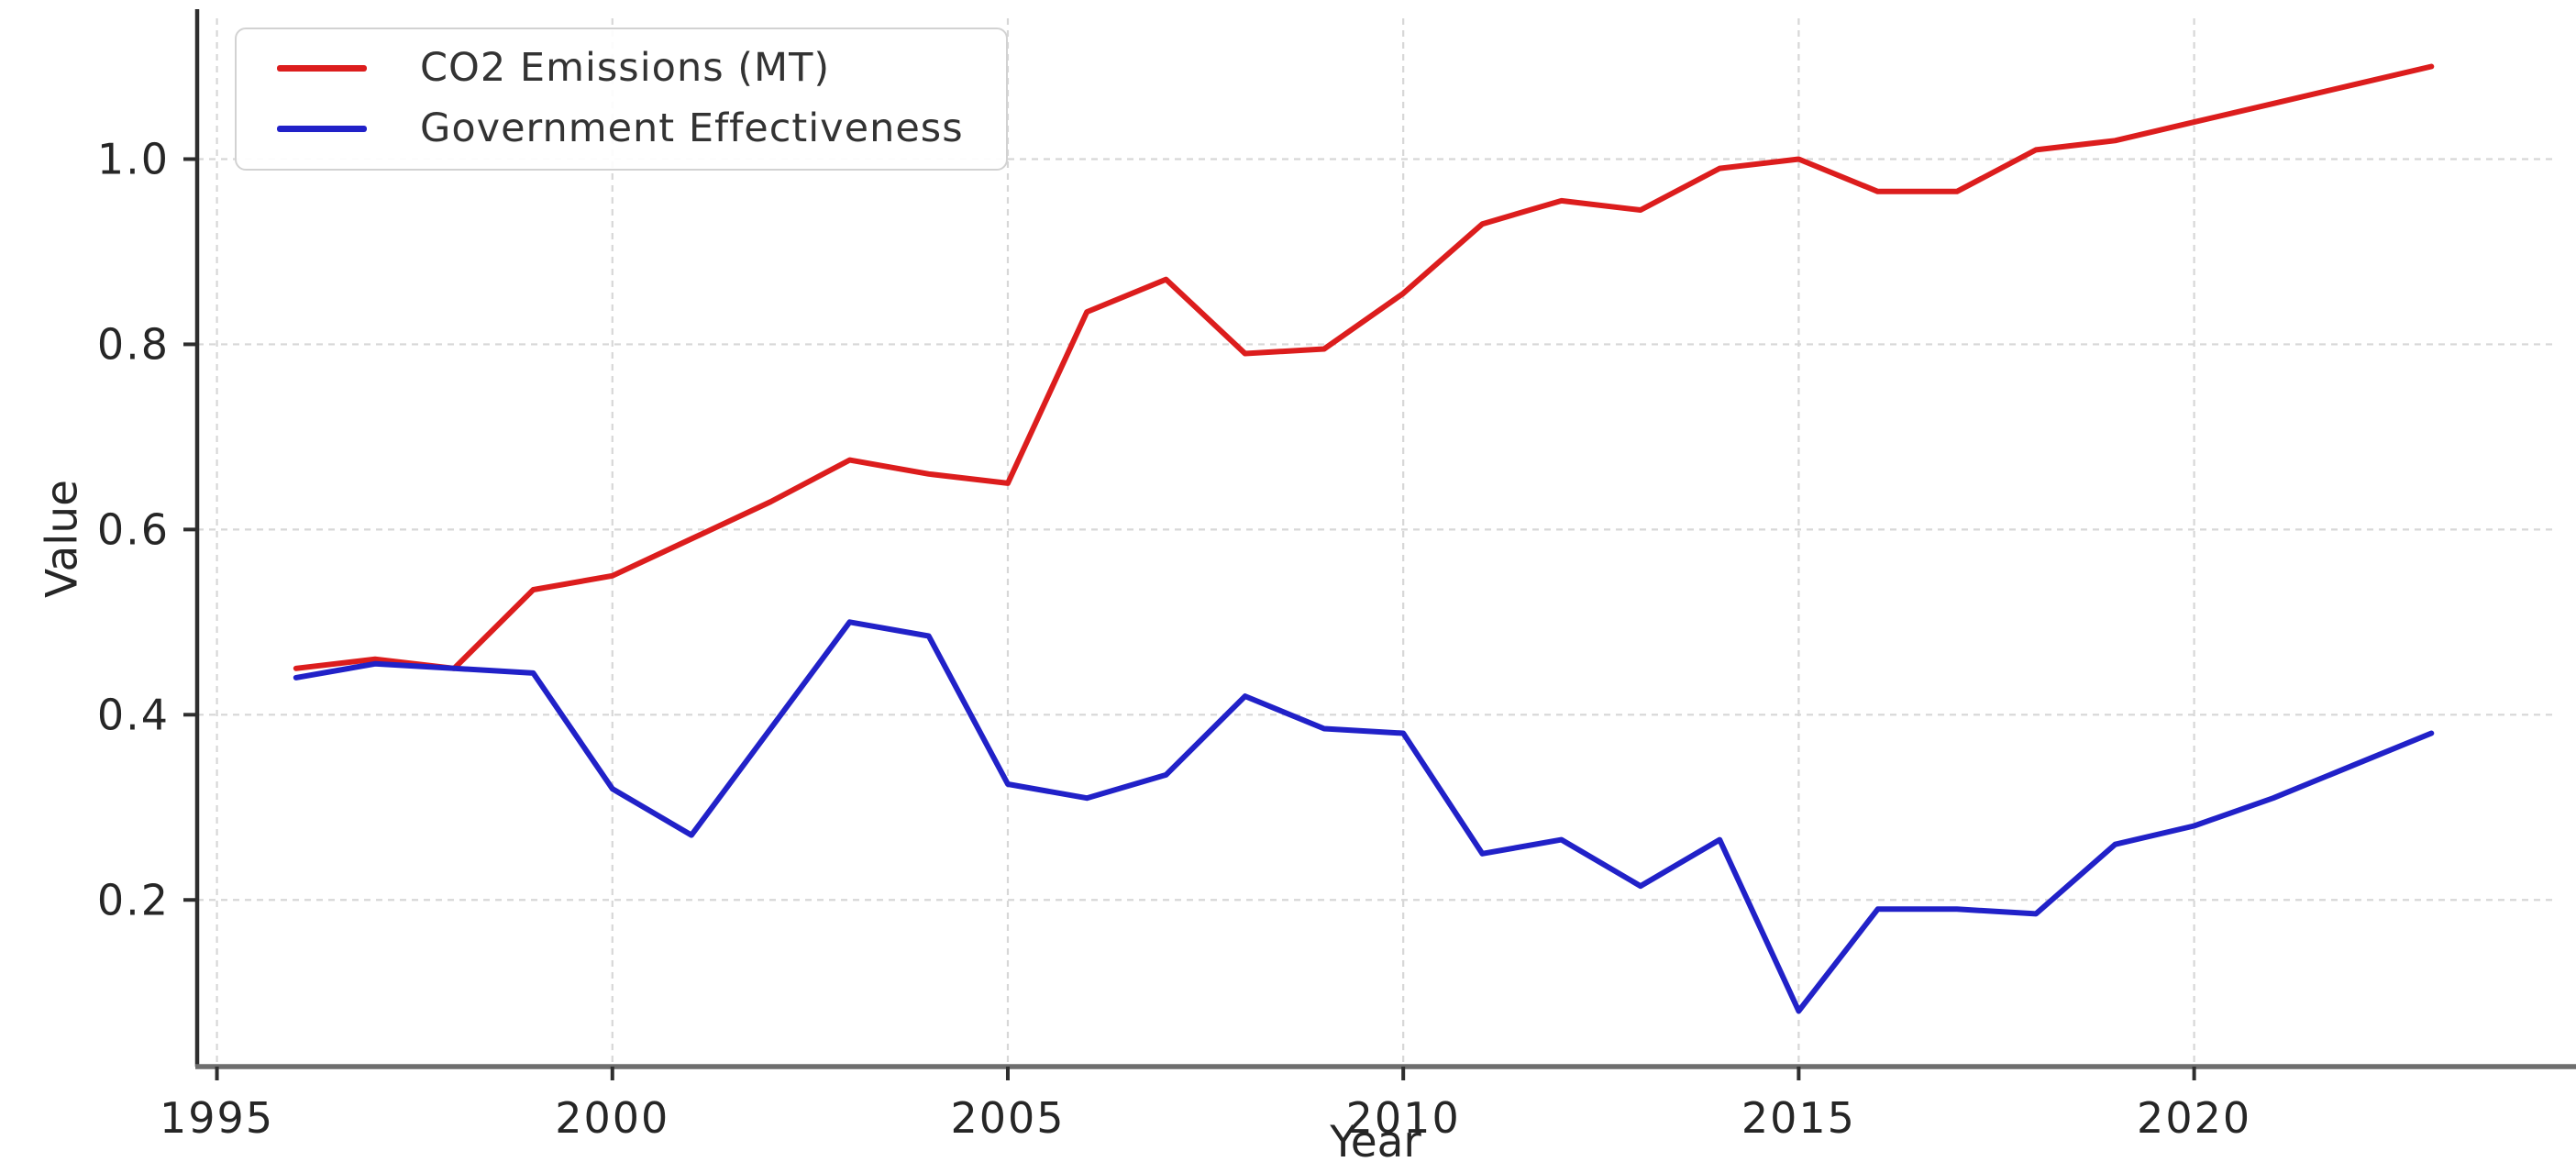  Describe the element at coordinates (133, 529) in the screenshot. I see `y-tick-label: 0.6` at that location.